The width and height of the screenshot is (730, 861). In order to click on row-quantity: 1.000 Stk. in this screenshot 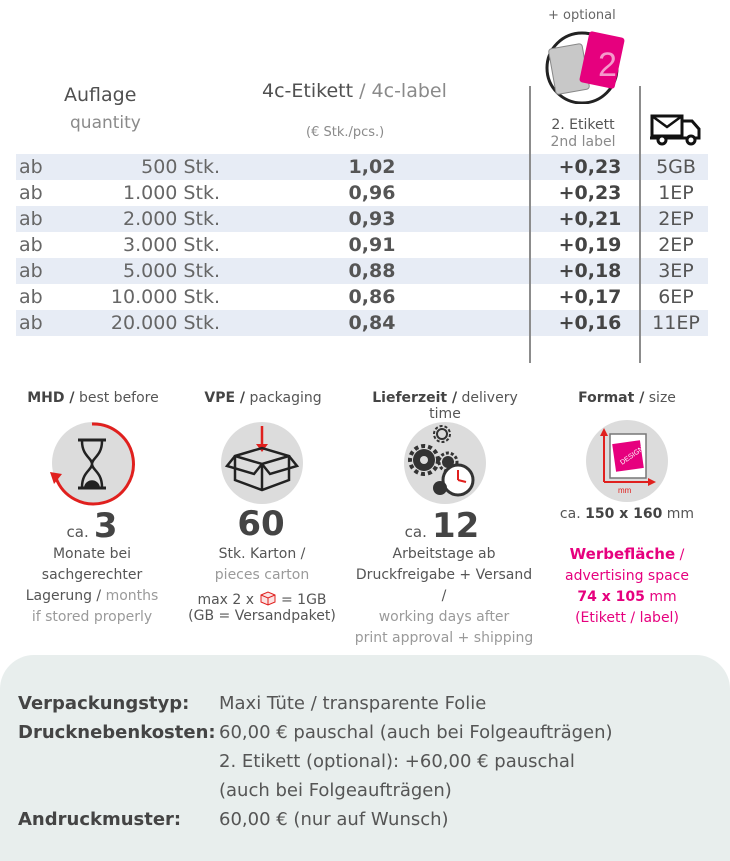, I will do `click(171, 193)`.